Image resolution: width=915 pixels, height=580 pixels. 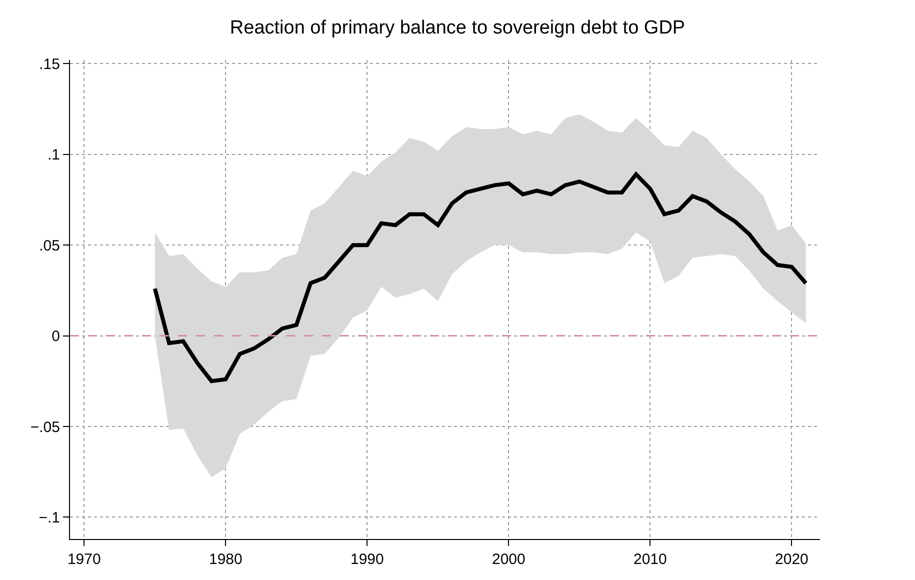 What do you see at coordinates (49, 64) in the screenshot?
I see `y-tick-label: .15` at bounding box center [49, 64].